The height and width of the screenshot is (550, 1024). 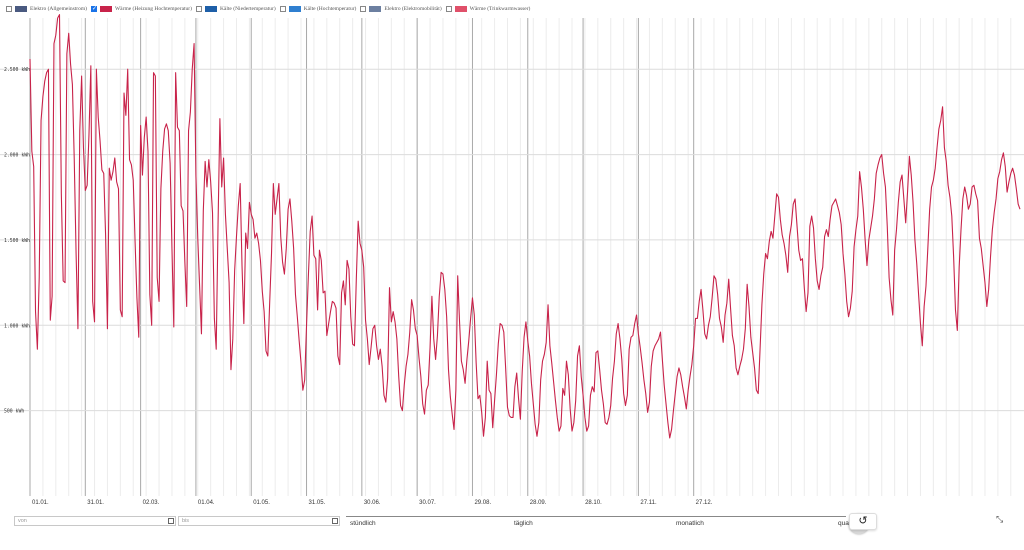 What do you see at coordinates (95, 503) in the screenshot?
I see `x-tick-label: 31.01.` at bounding box center [95, 503].